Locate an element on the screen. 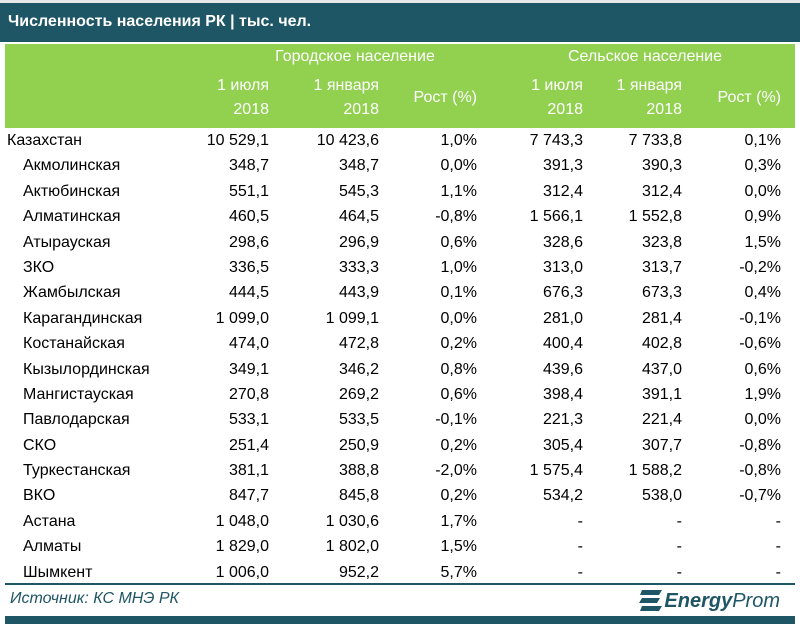 This screenshot has height=624, width=800. urban-jul: 251,4 is located at coordinates (248, 445).